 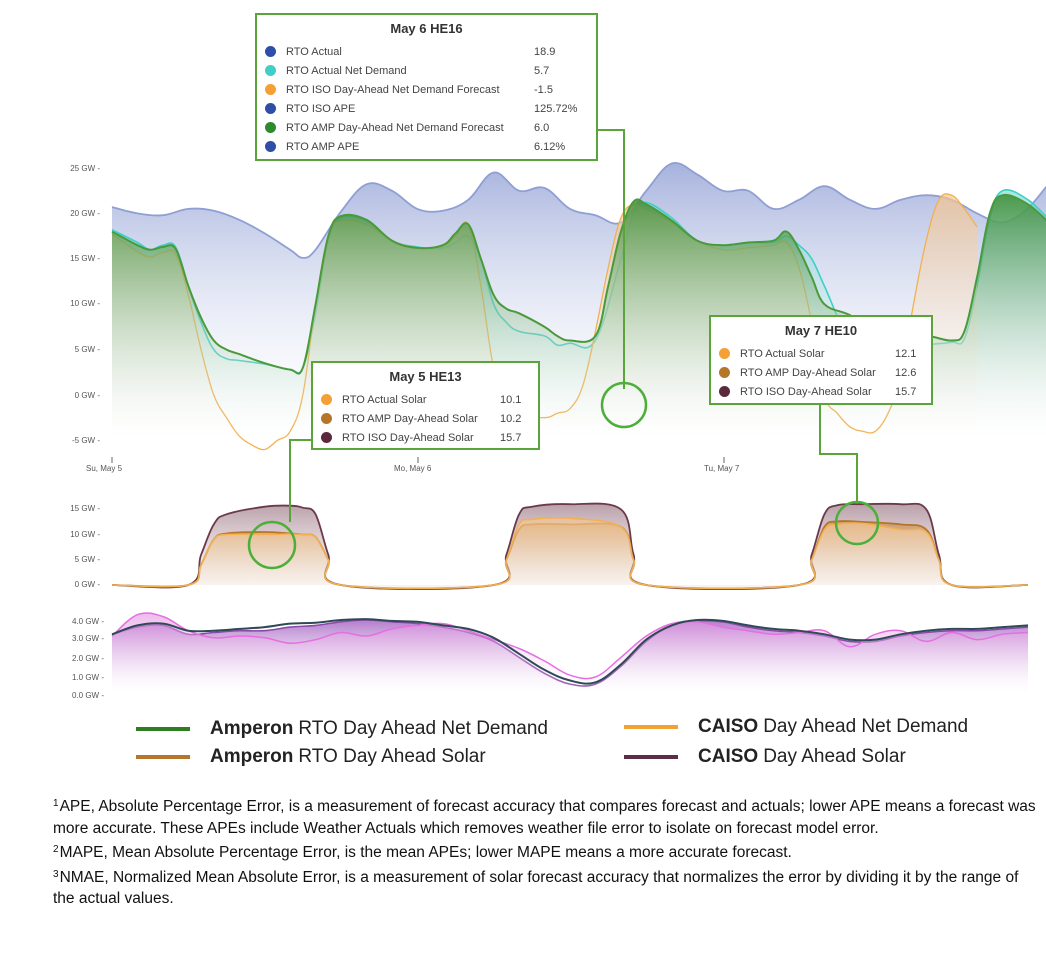 What do you see at coordinates (425, 376) in the screenshot?
I see `tooltip-title: May 5 HE13` at bounding box center [425, 376].